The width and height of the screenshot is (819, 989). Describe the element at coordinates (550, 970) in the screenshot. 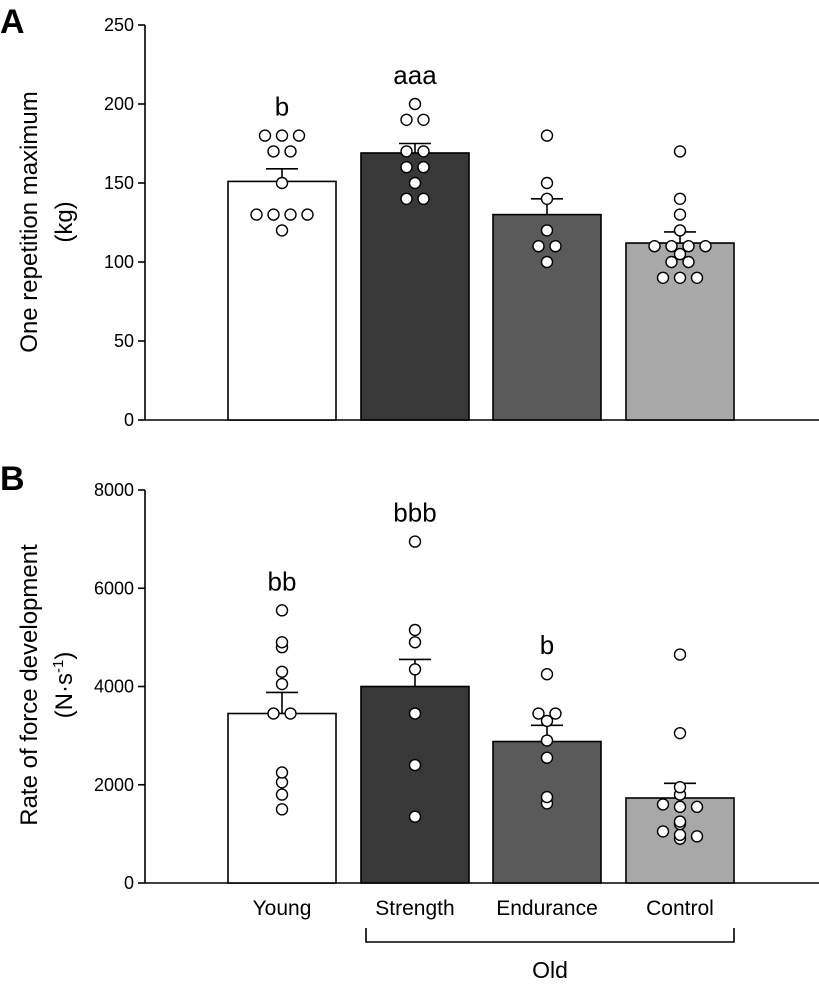

I see `old-bracket-label: Old` at that location.